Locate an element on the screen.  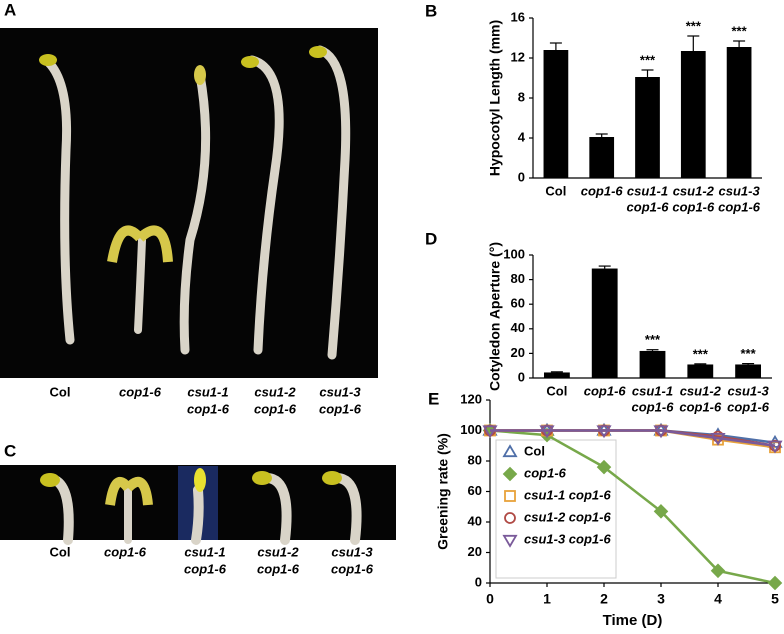
panel-label: A is located at coordinates (10, 9).